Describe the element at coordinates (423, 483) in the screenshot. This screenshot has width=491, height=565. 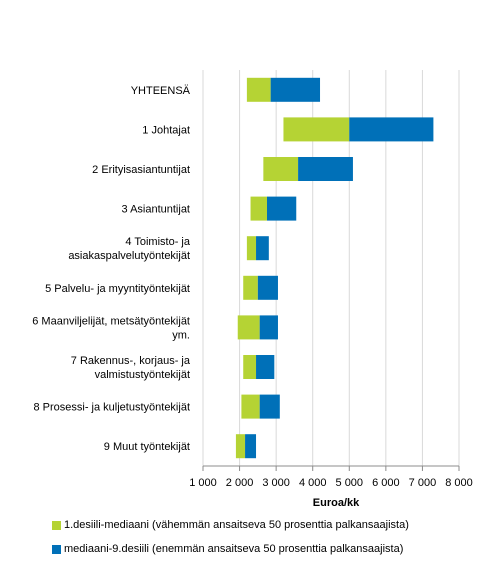
I see `x-tick-label: 7 000` at that location.